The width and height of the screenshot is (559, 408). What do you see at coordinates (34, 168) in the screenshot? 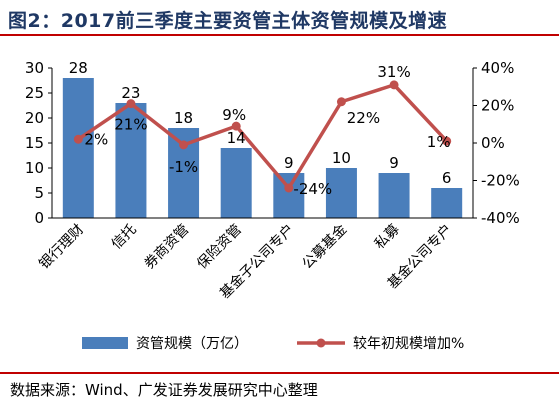
I see `left-tick-label: 10` at bounding box center [34, 168].